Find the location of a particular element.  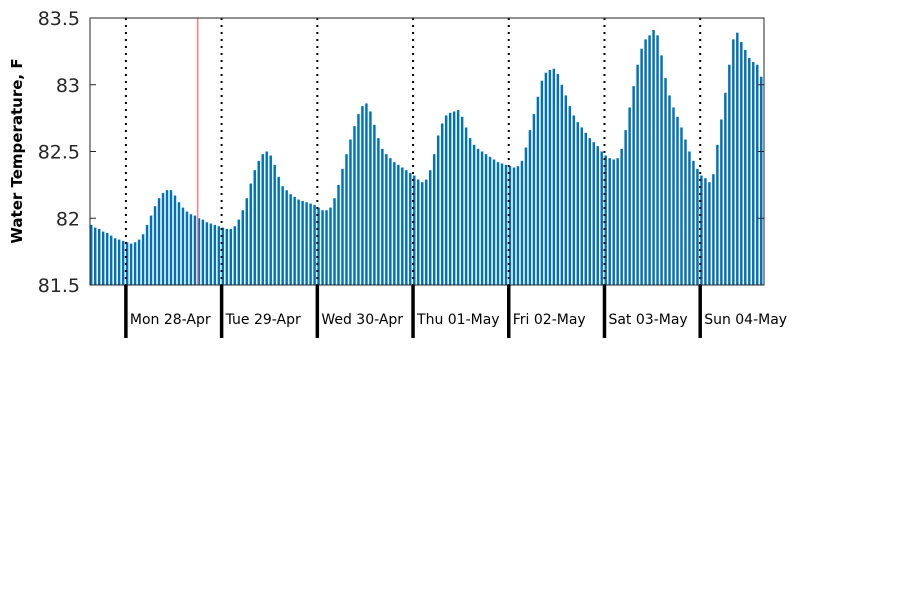

day-label: Sun 04-May is located at coordinates (745, 320).